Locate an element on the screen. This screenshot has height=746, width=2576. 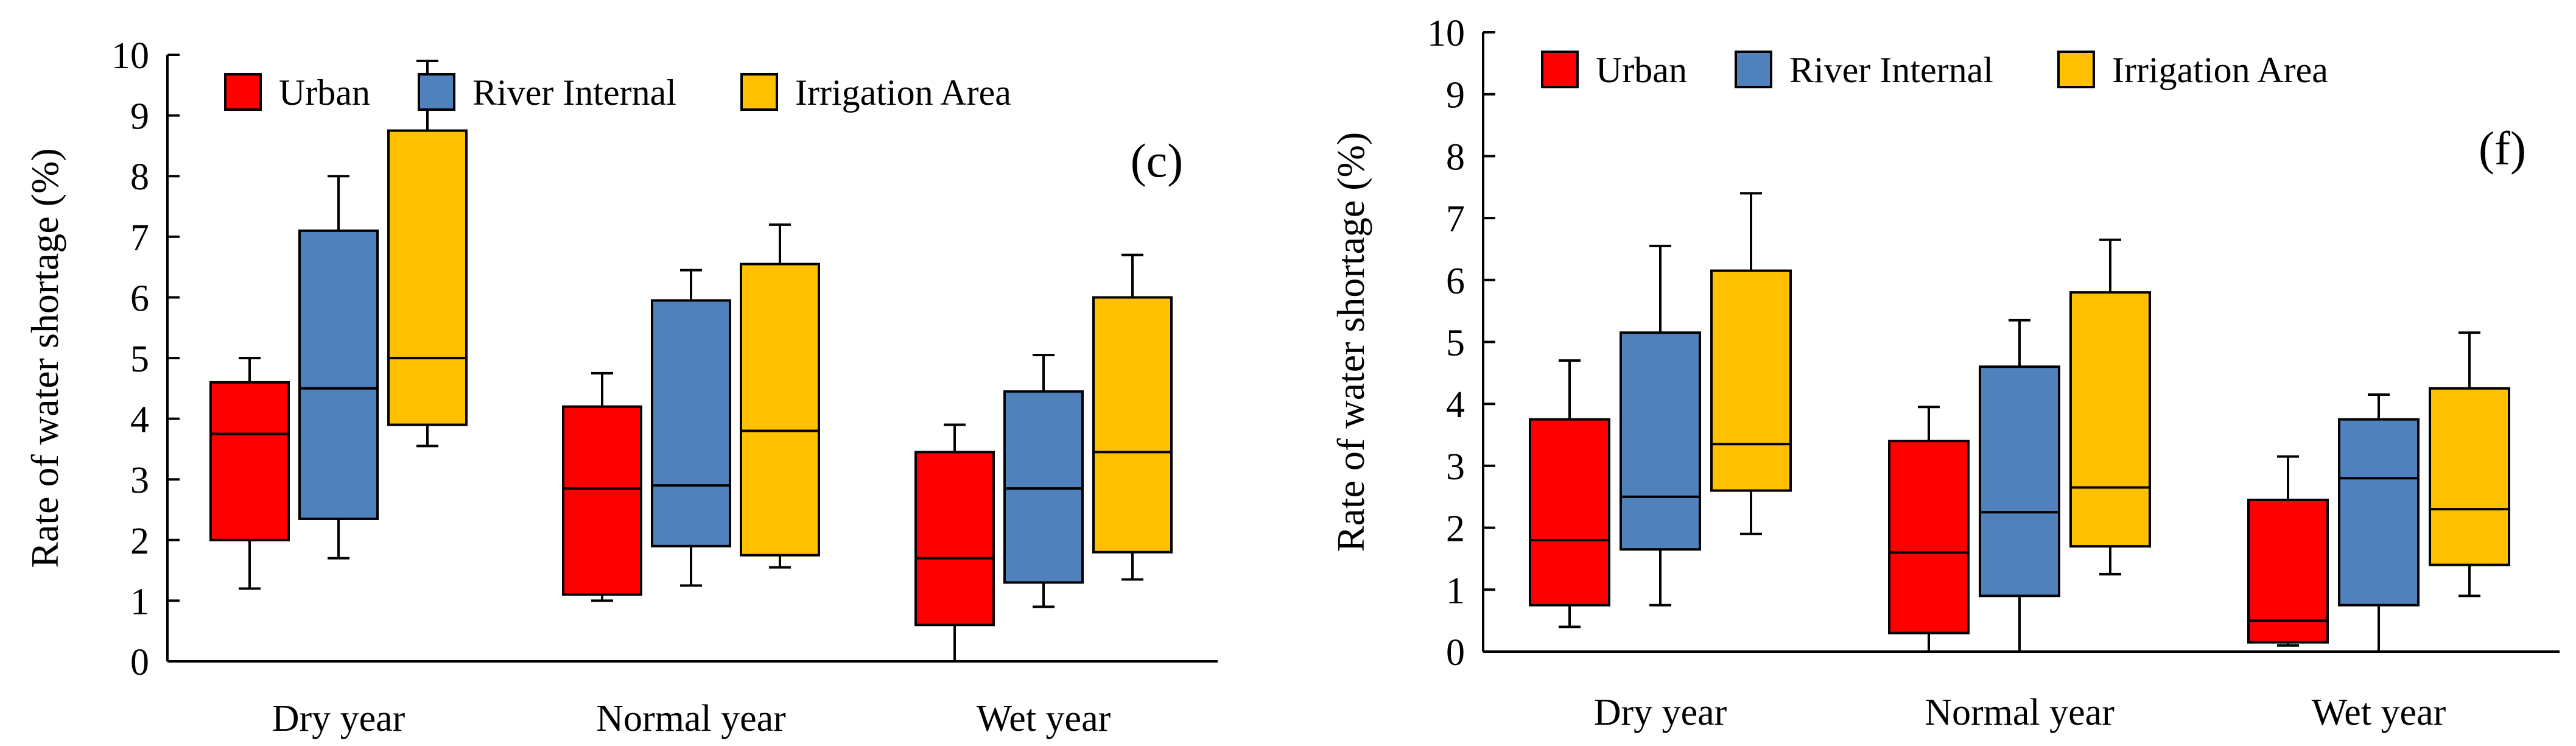
panel-label: (f) is located at coordinates (2502, 148).